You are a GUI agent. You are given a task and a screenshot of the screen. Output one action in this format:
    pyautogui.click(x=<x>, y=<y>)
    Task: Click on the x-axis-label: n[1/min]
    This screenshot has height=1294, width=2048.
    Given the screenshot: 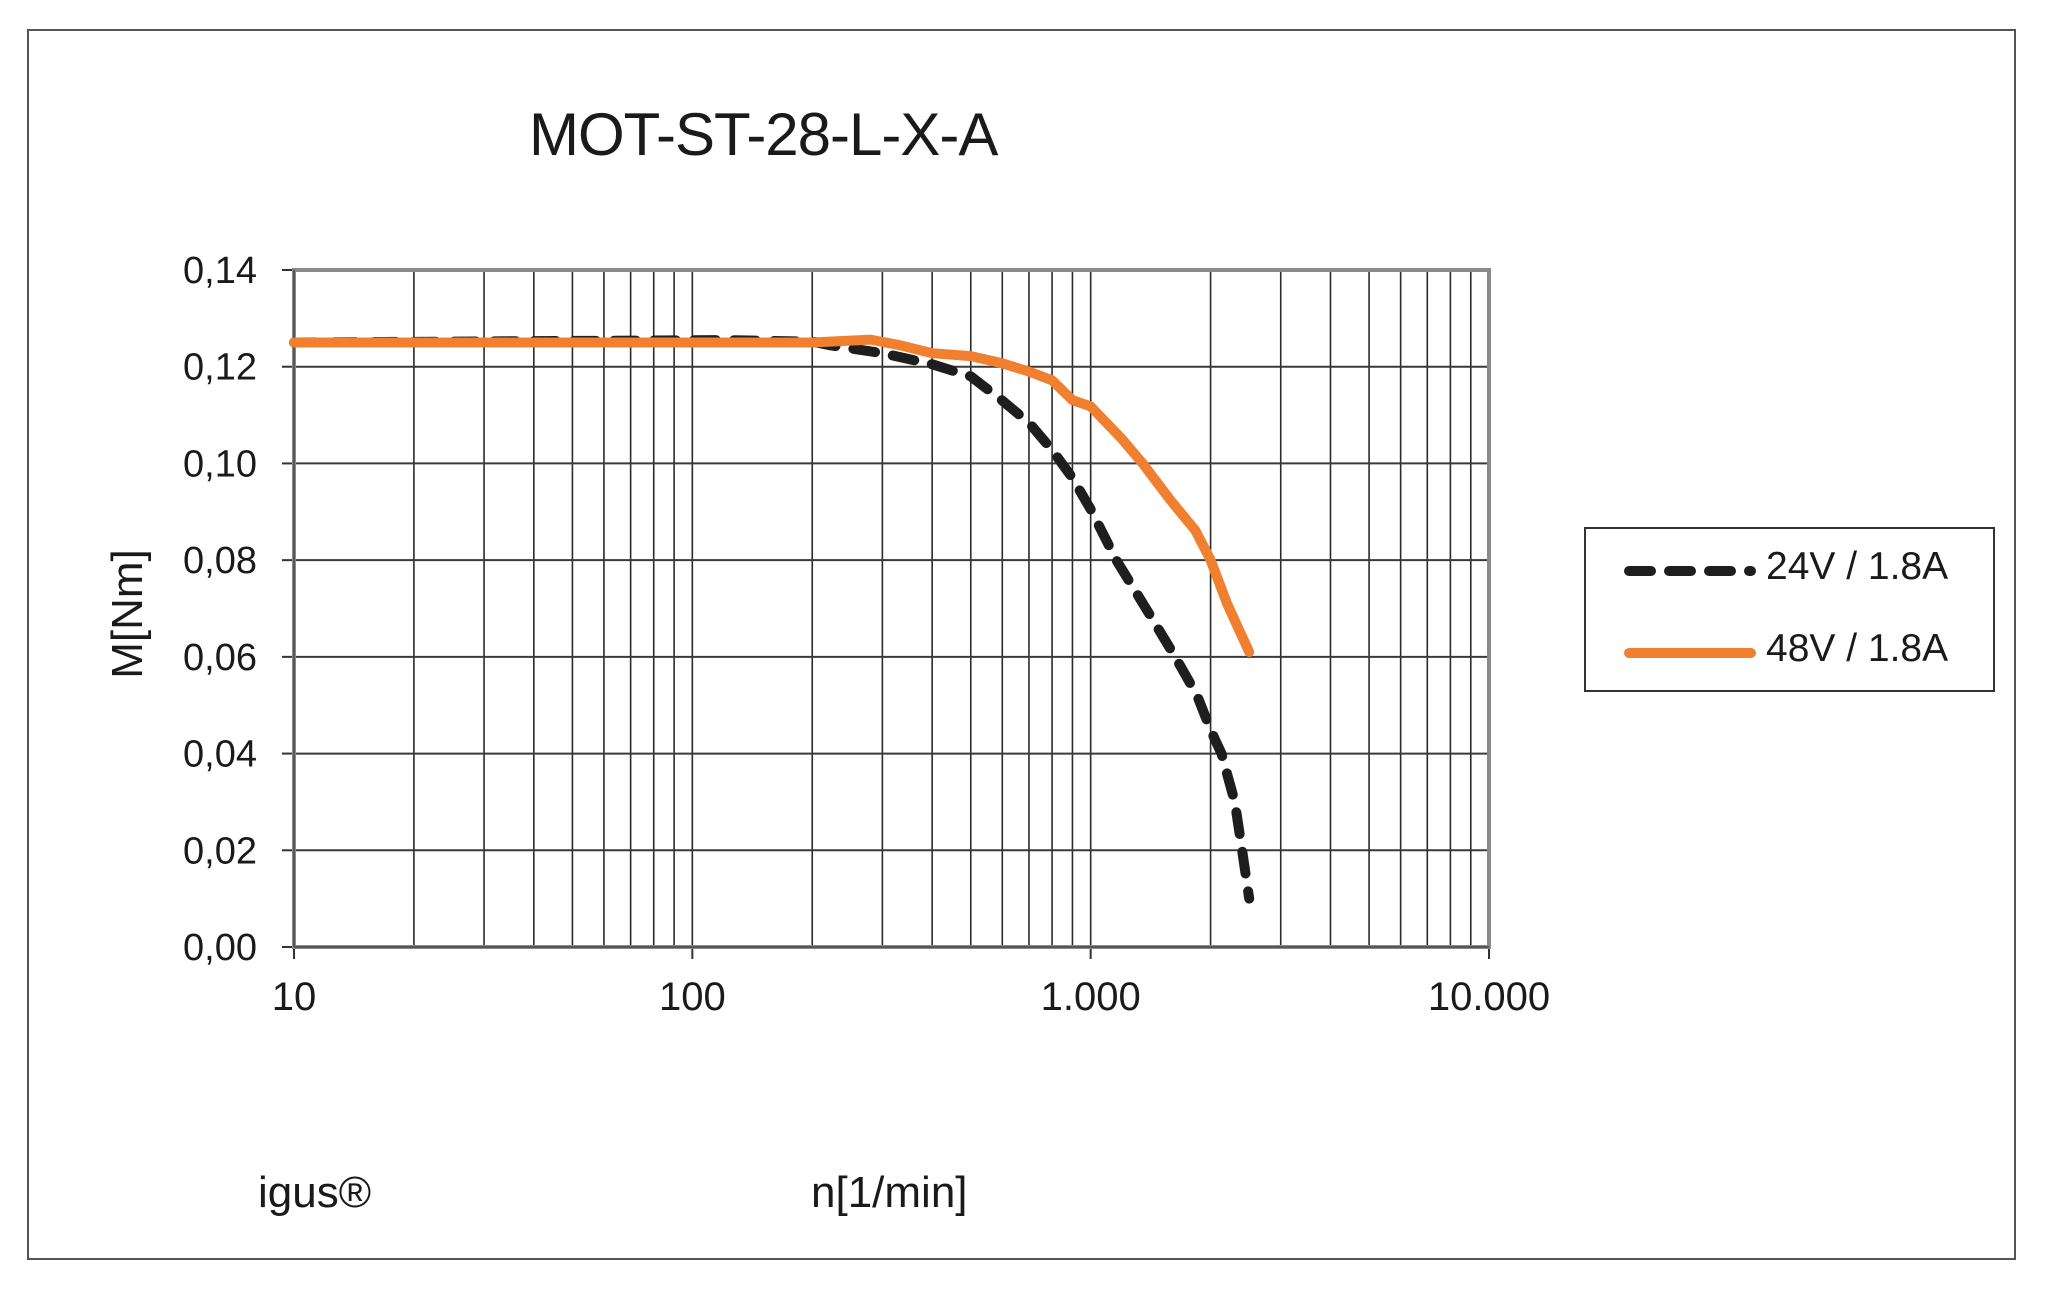 What is the action you would take?
    pyautogui.click(x=889, y=1192)
    